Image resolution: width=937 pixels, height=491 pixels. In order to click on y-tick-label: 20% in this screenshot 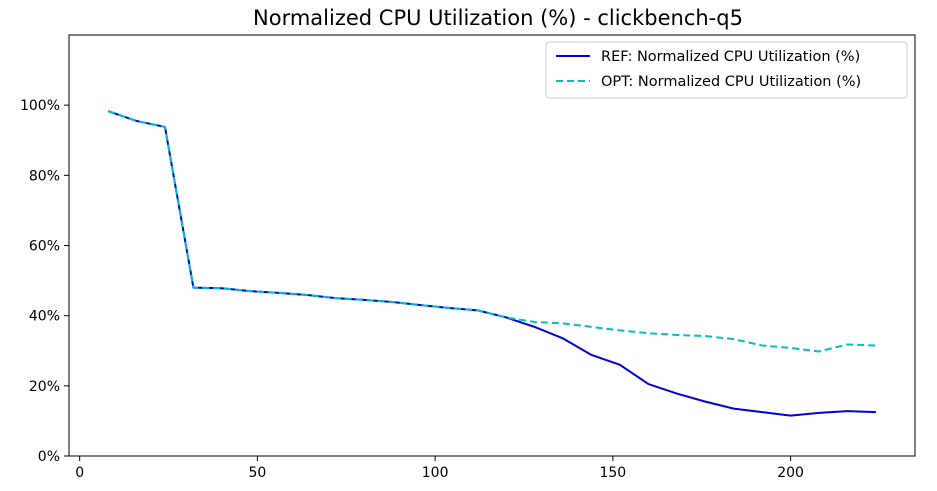, I will do `click(44, 387)`.